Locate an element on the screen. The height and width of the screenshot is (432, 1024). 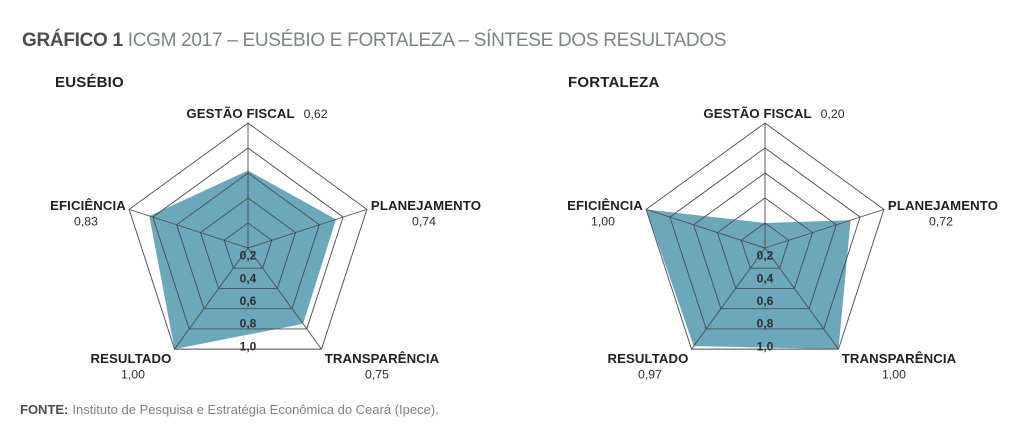
axis-value-gestao-fiscal: 0,20 is located at coordinates (833, 114).